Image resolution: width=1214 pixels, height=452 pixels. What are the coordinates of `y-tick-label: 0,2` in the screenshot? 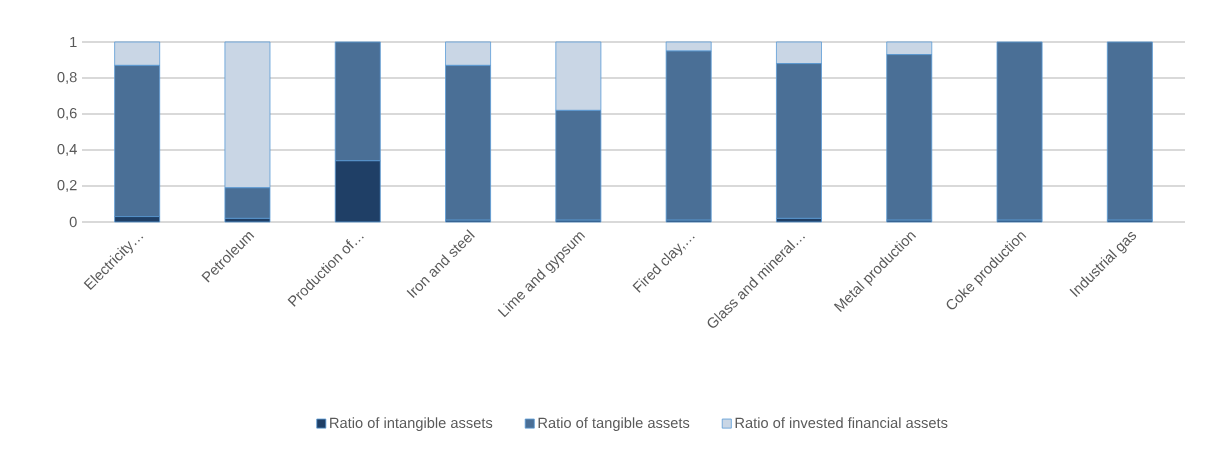 It's located at (67, 186).